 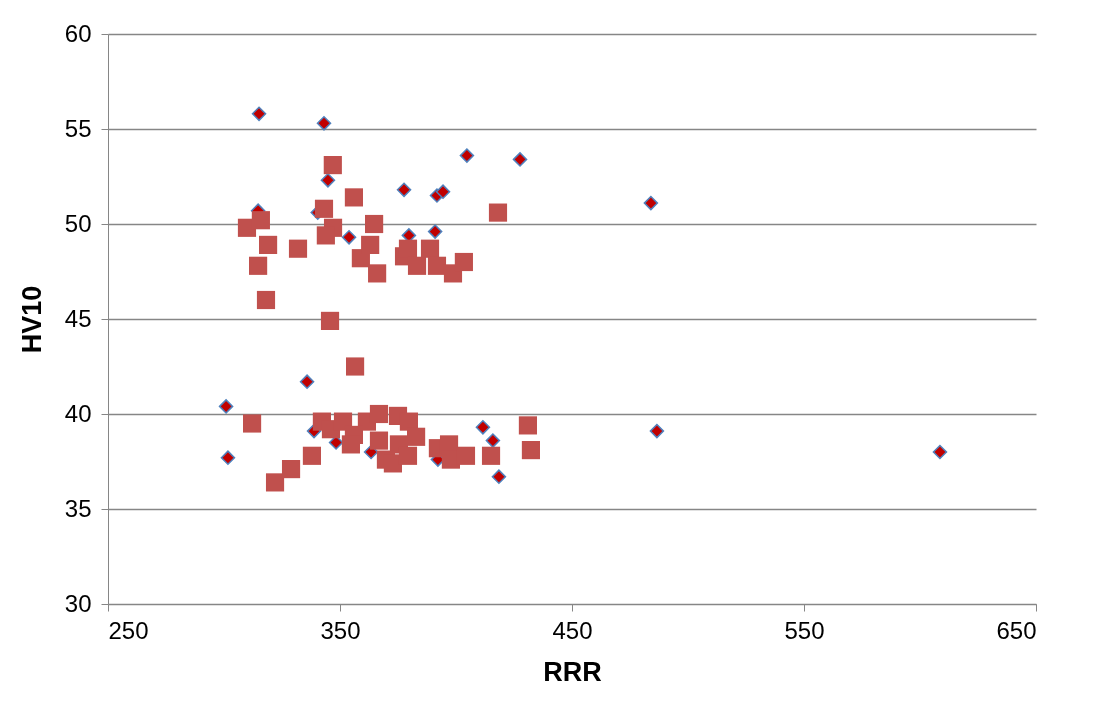 I want to click on x-tick-label: 450, so click(x=572, y=630).